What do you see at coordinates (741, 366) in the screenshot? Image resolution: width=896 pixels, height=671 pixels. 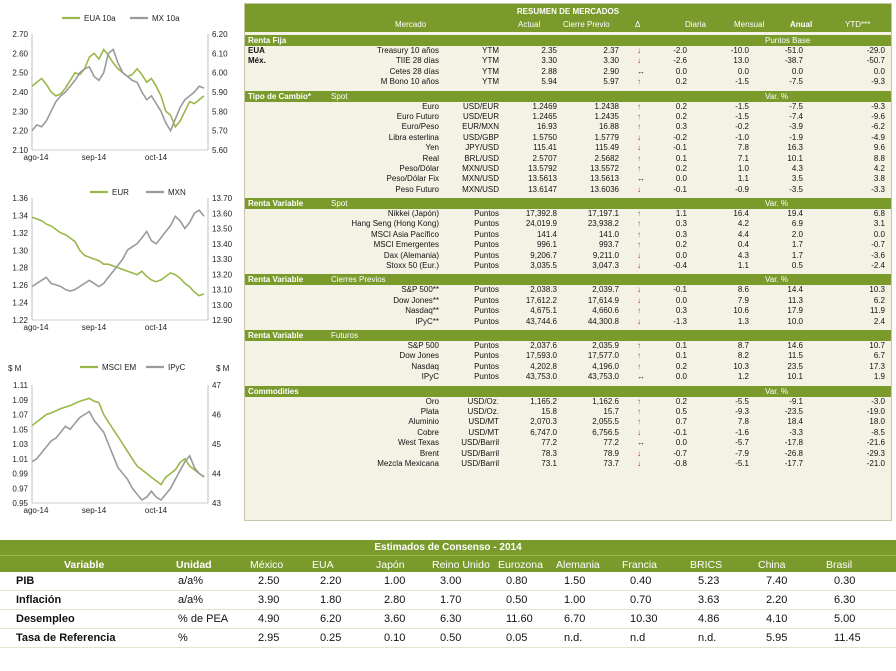 I see `row-monthly-change: 10.3` at bounding box center [741, 366].